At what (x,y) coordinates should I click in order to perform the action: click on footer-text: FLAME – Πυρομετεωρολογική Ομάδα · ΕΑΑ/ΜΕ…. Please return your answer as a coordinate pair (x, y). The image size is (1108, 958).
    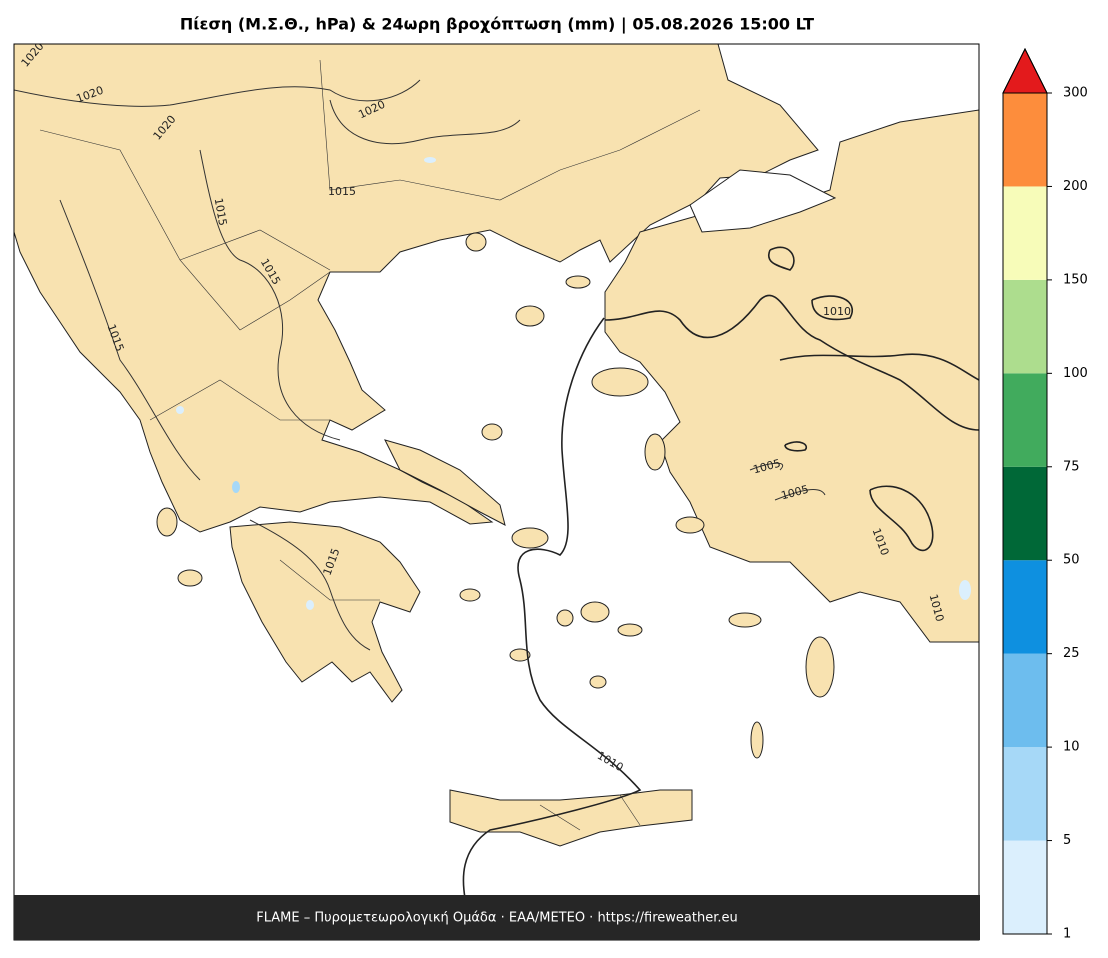
    Looking at the image, I should click on (497, 918).